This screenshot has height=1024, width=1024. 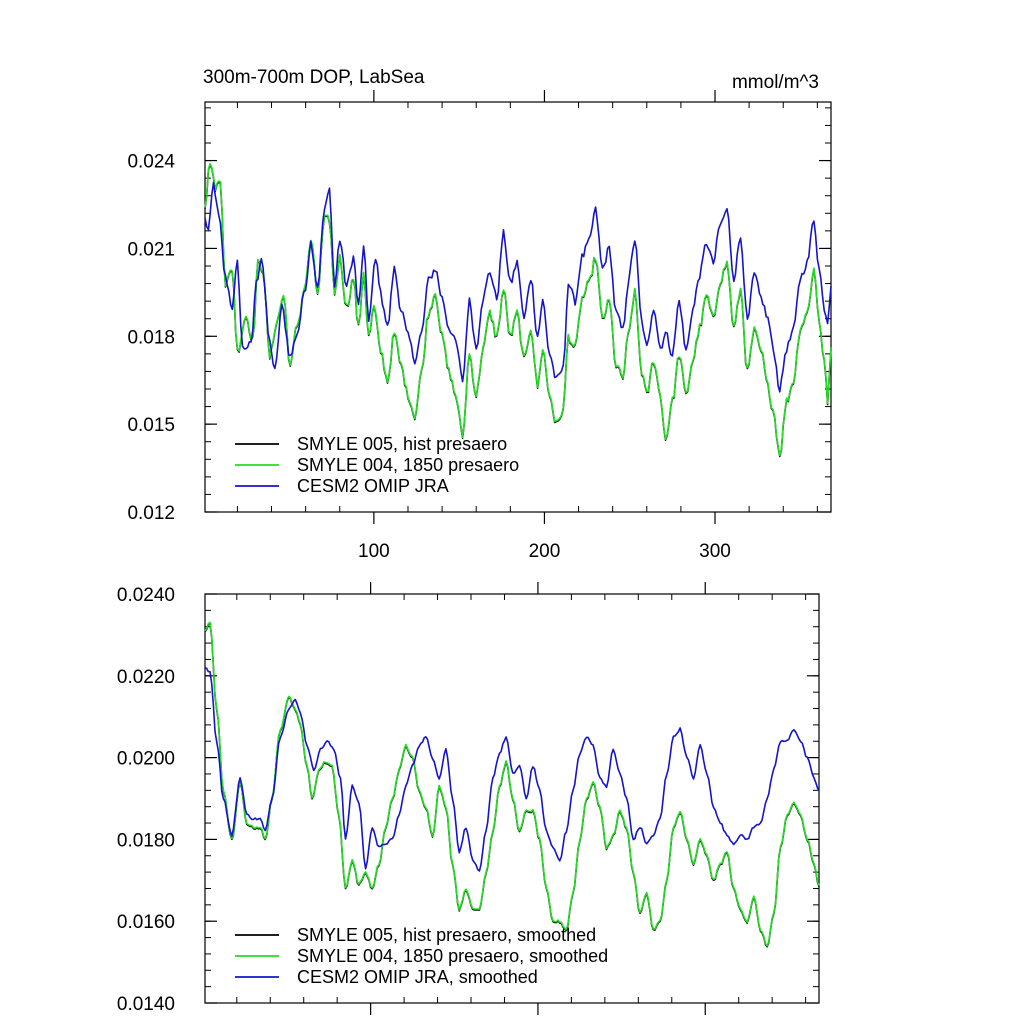 What do you see at coordinates (715, 551) in the screenshot?
I see `x-tick-label: 300` at bounding box center [715, 551].